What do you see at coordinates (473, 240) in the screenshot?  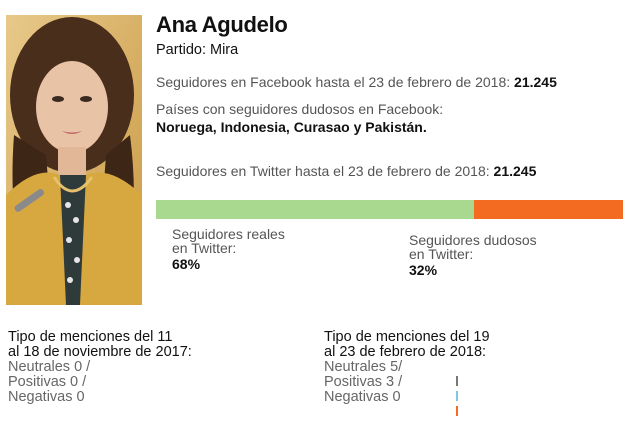 I see `dubious-followers-label-1: Seguidores dudosos` at bounding box center [473, 240].